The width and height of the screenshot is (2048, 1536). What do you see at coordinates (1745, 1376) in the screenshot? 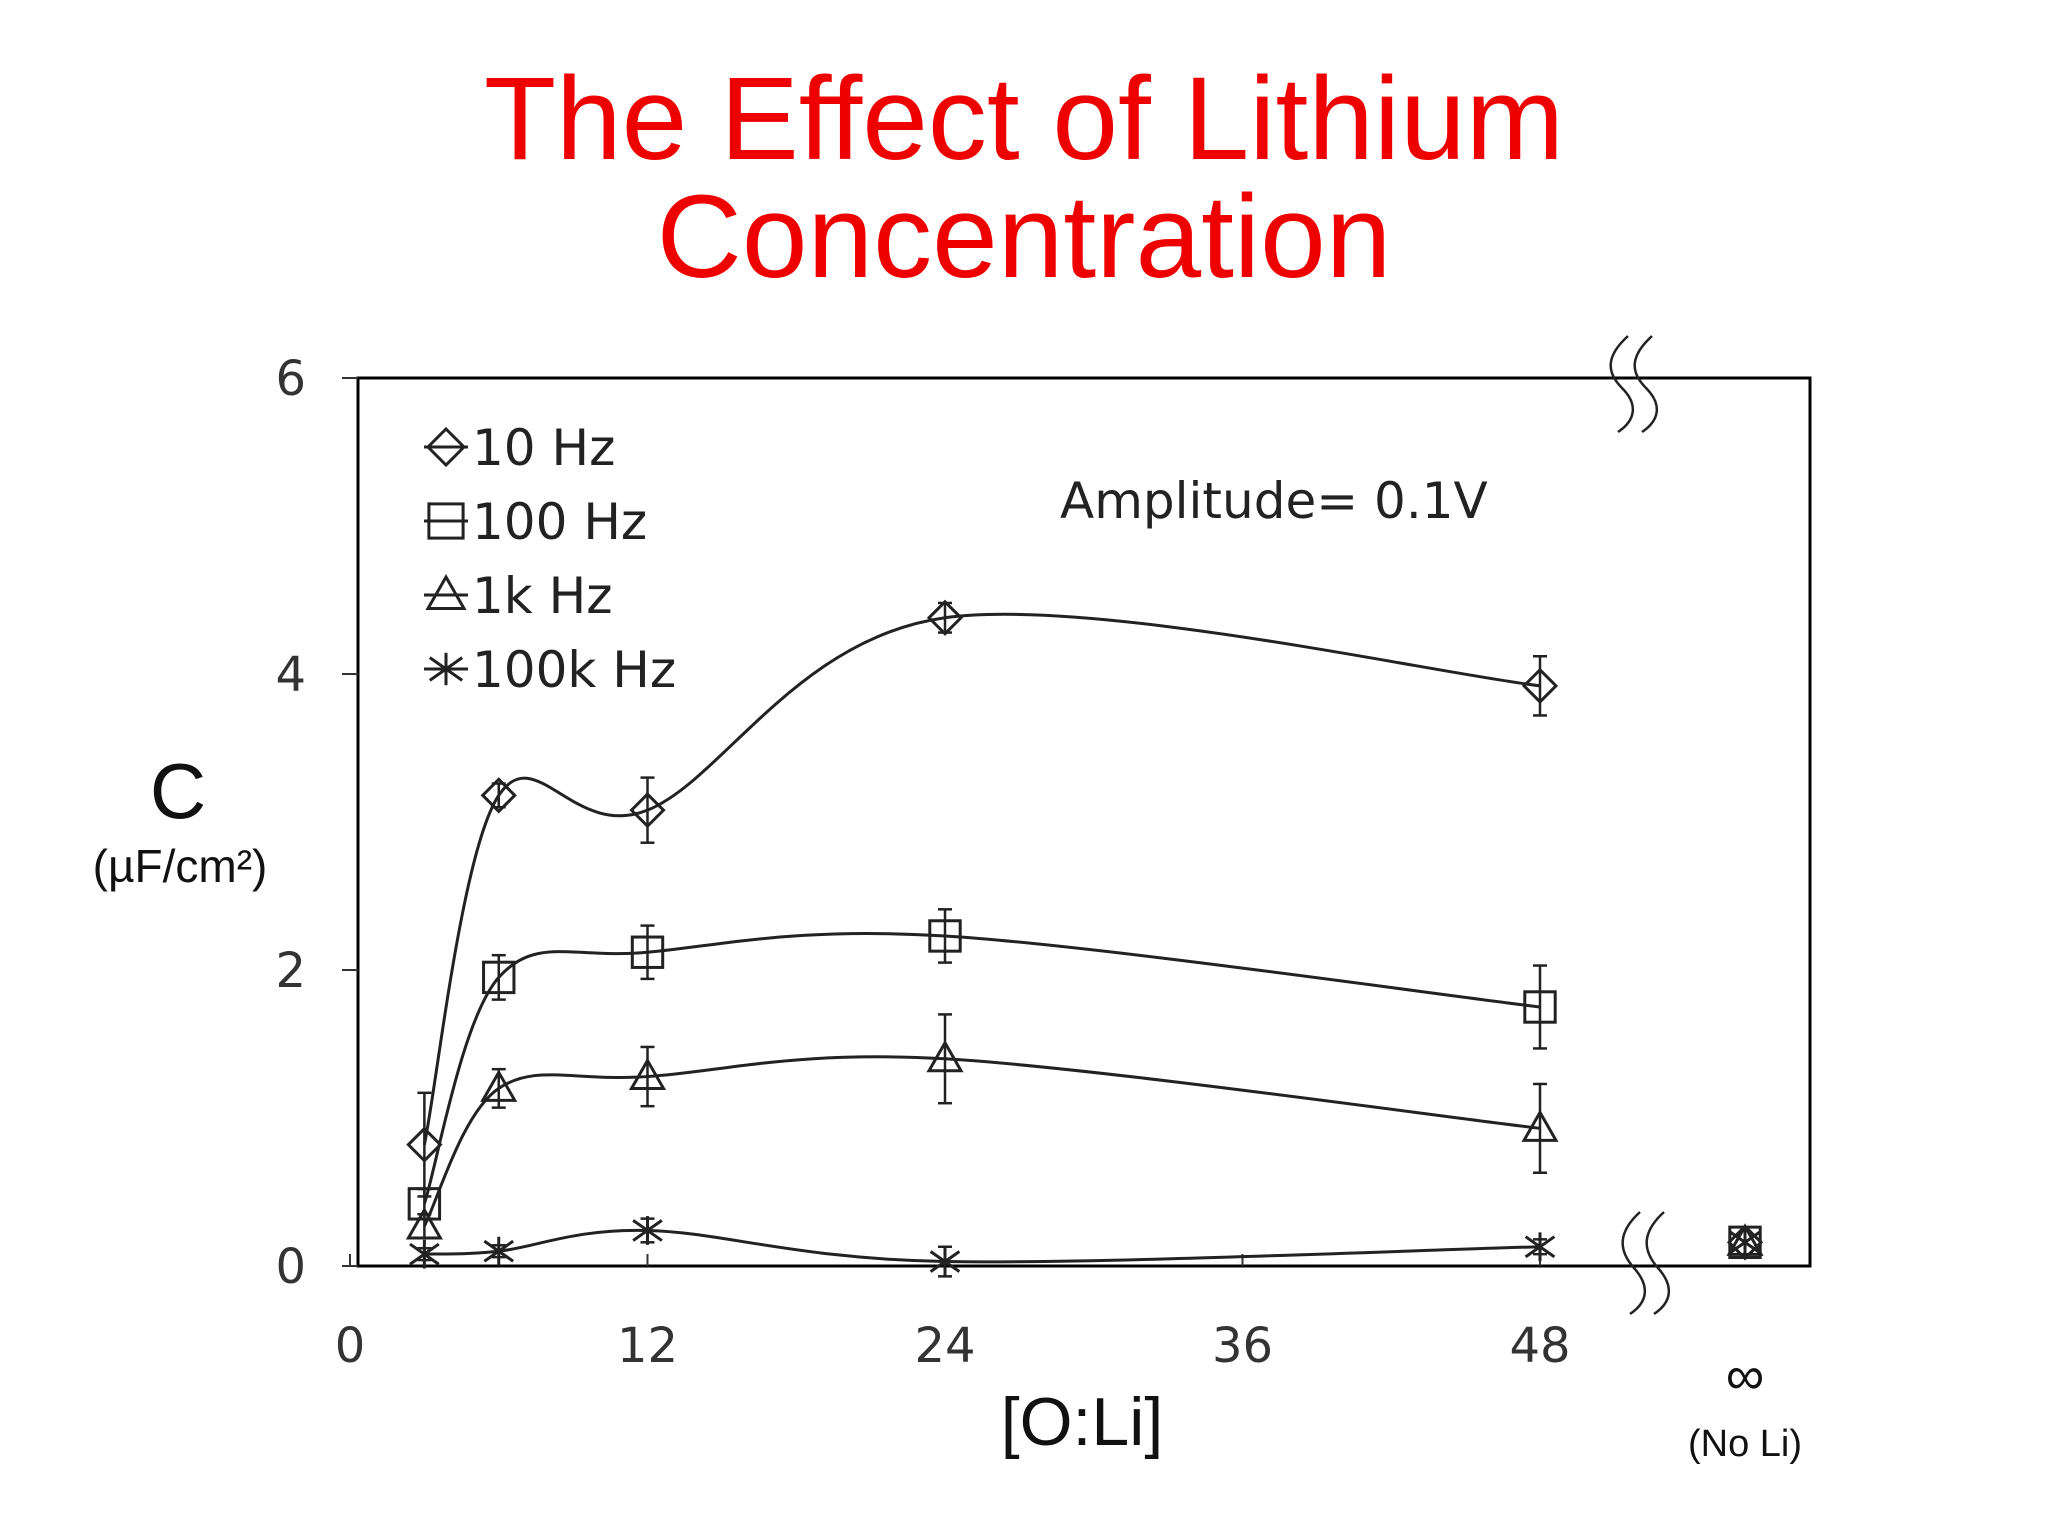
I see `infinity-symbol: ∞` at bounding box center [1745, 1376].